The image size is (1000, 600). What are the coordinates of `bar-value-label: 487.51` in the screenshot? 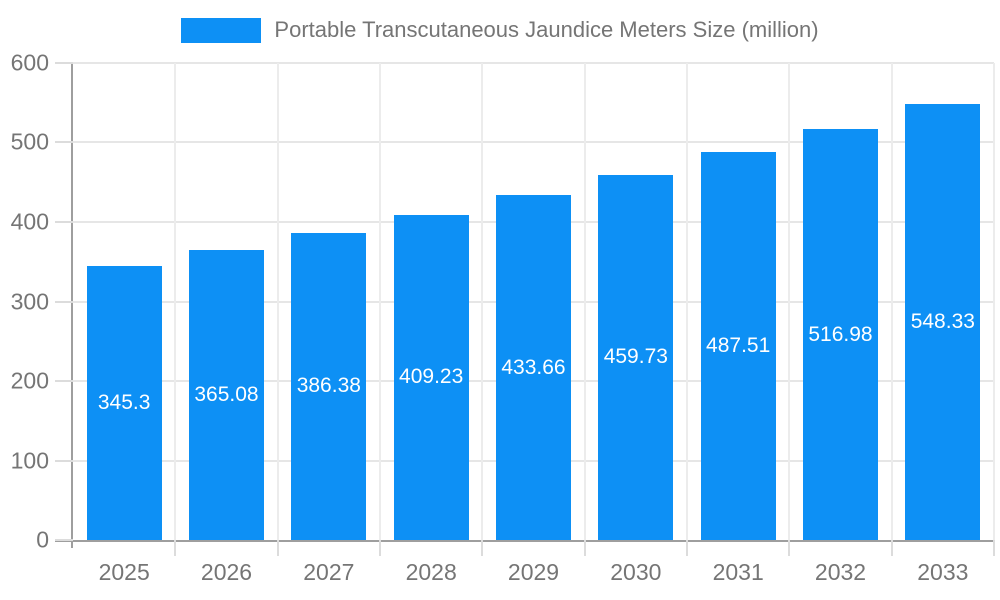 It's located at (738, 346).